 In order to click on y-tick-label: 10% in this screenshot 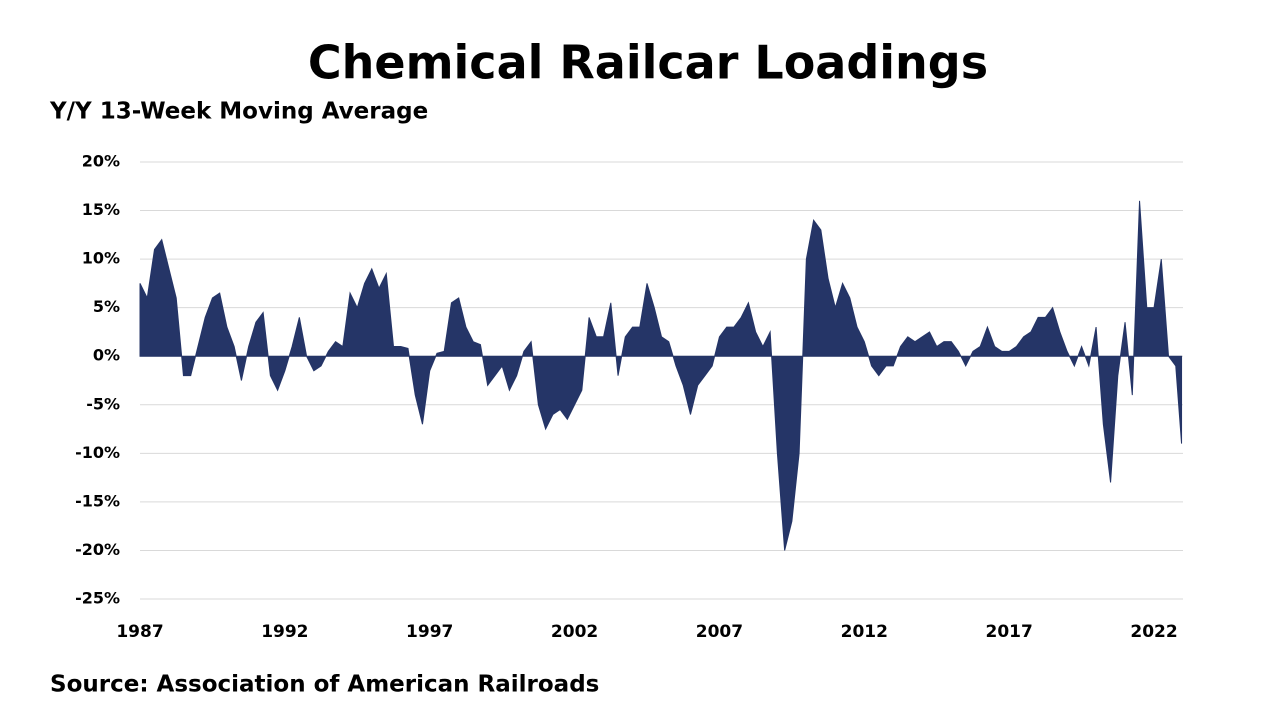, I will do `click(101, 258)`.